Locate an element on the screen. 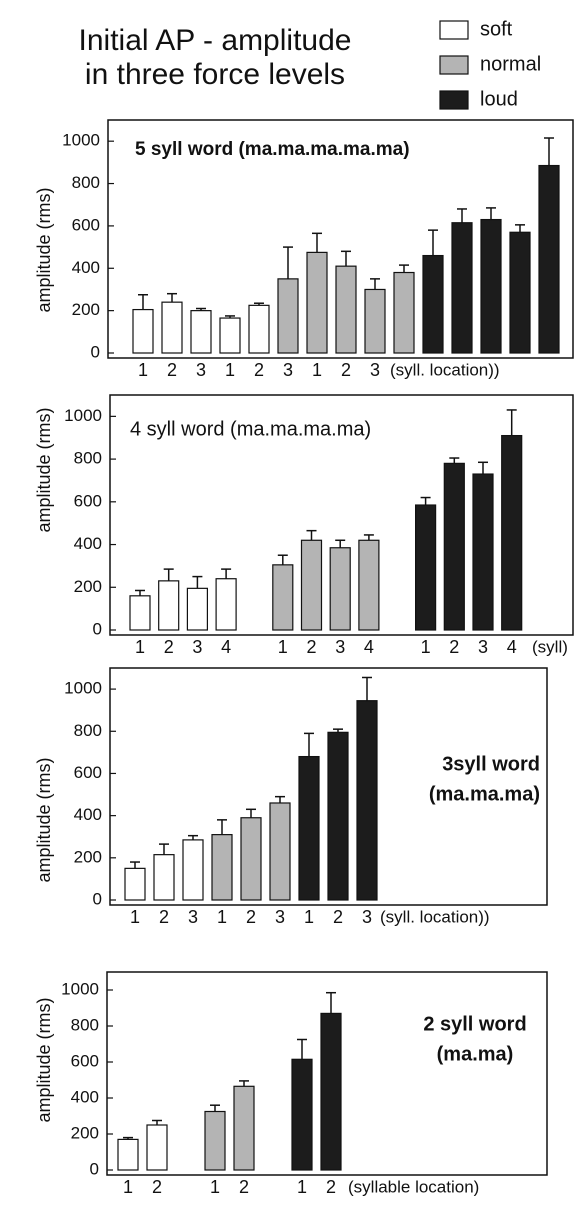  figure-title: Initial AP - amplitude is located at coordinates (215, 40).